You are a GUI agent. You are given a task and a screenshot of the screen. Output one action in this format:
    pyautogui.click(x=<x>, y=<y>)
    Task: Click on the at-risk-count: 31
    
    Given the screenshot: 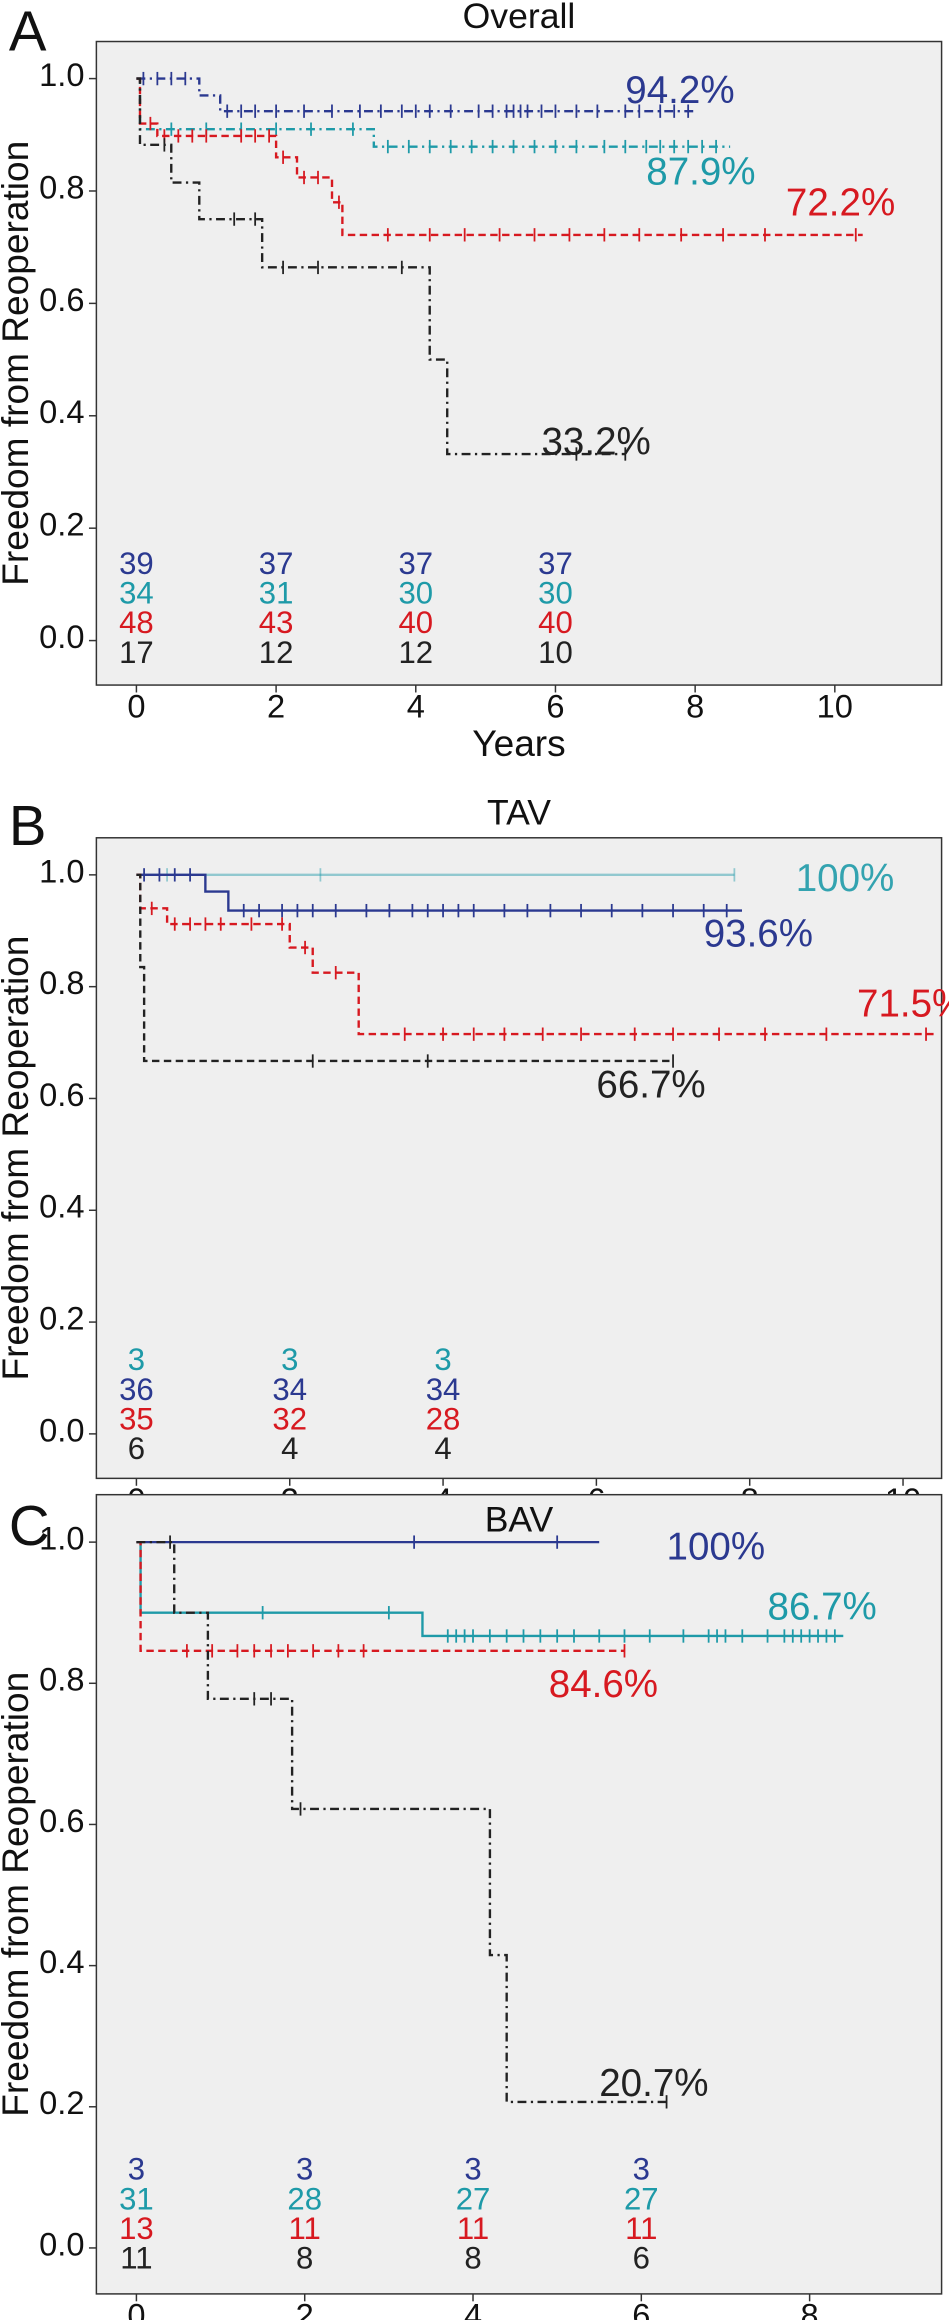 What is the action you would take?
    pyautogui.click(x=276, y=593)
    